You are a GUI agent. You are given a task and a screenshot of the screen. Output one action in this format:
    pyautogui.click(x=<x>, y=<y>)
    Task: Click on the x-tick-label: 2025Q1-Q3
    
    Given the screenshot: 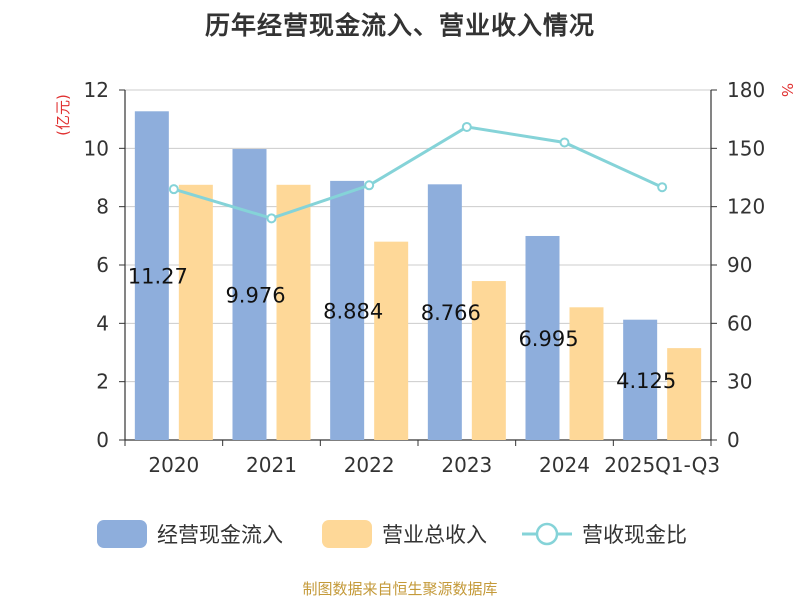 What is the action you would take?
    pyautogui.click(x=662, y=465)
    